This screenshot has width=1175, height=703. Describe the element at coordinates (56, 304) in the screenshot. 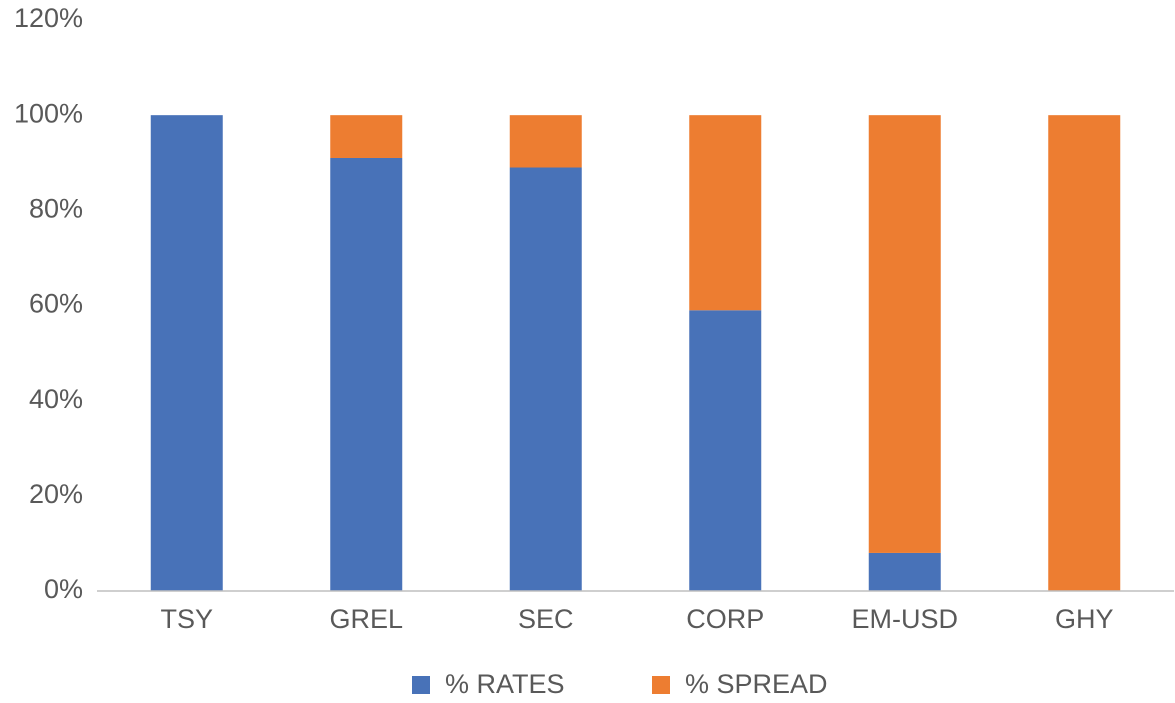

I see `y-tick-label: 60%` at that location.